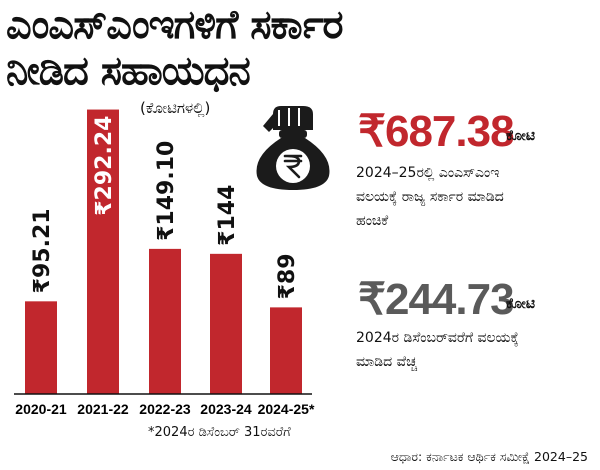 The height and width of the screenshot is (470, 600). Describe the element at coordinates (489, 456) in the screenshot. I see `source-note: ಆಧಾರ: ಕರ್ನಾಟಕ ಆರ್ಥಿಕ ಸಮೀಕ್ಷೆ 2024–25` at that location.